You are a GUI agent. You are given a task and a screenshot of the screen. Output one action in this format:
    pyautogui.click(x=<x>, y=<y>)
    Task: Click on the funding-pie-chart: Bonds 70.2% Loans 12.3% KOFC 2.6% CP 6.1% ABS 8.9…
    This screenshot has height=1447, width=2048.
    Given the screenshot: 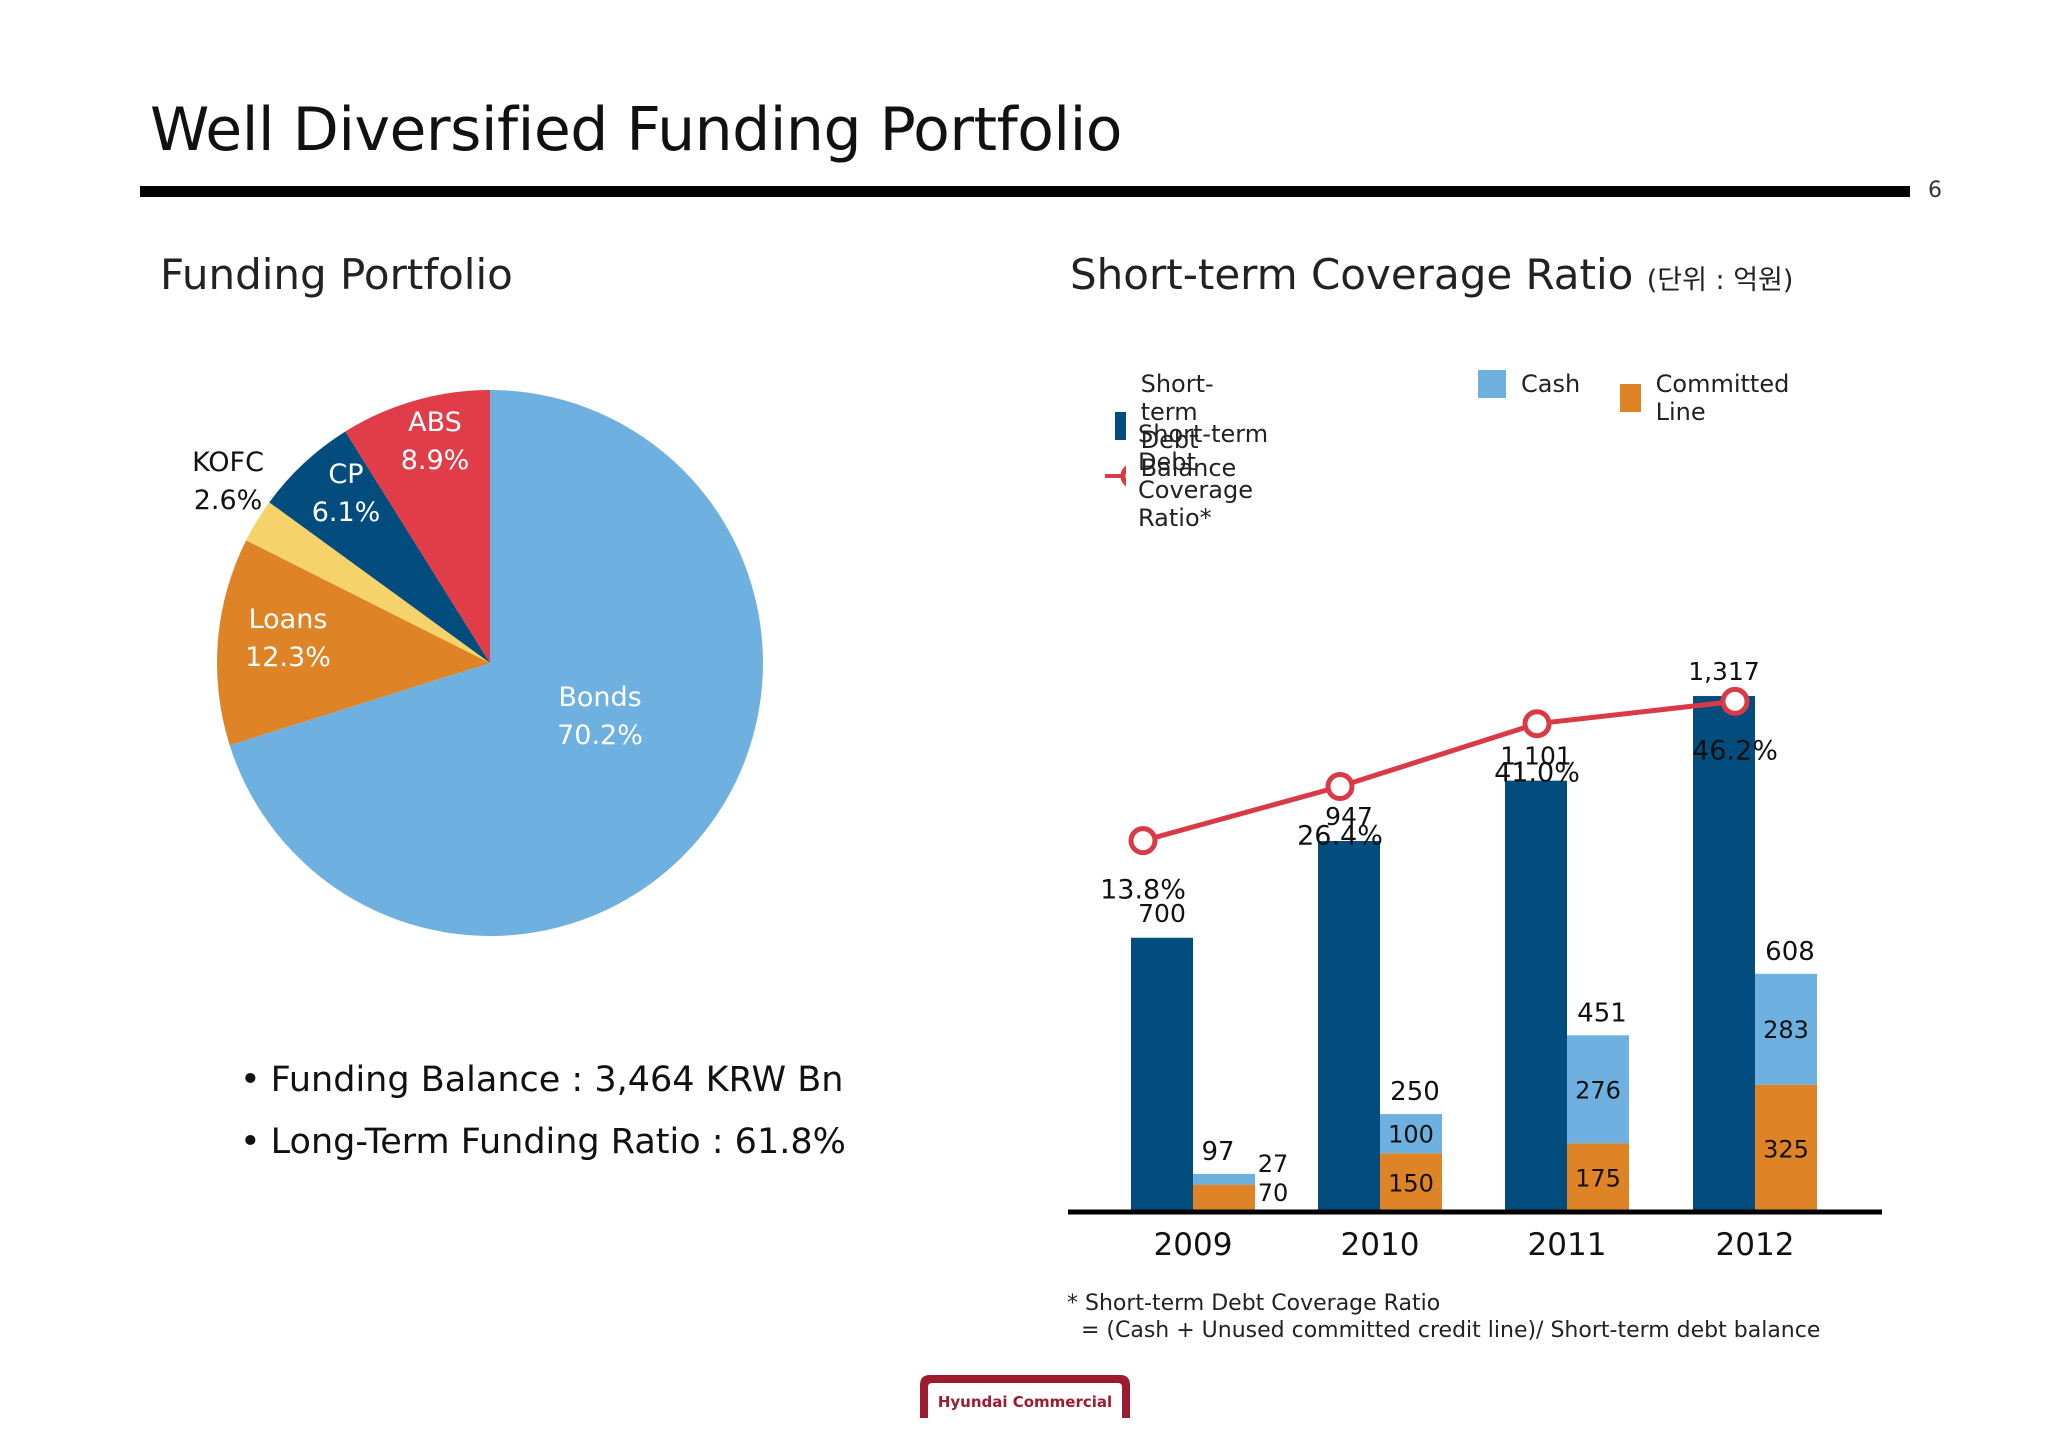 What is the action you would take?
    pyautogui.click(x=477, y=663)
    